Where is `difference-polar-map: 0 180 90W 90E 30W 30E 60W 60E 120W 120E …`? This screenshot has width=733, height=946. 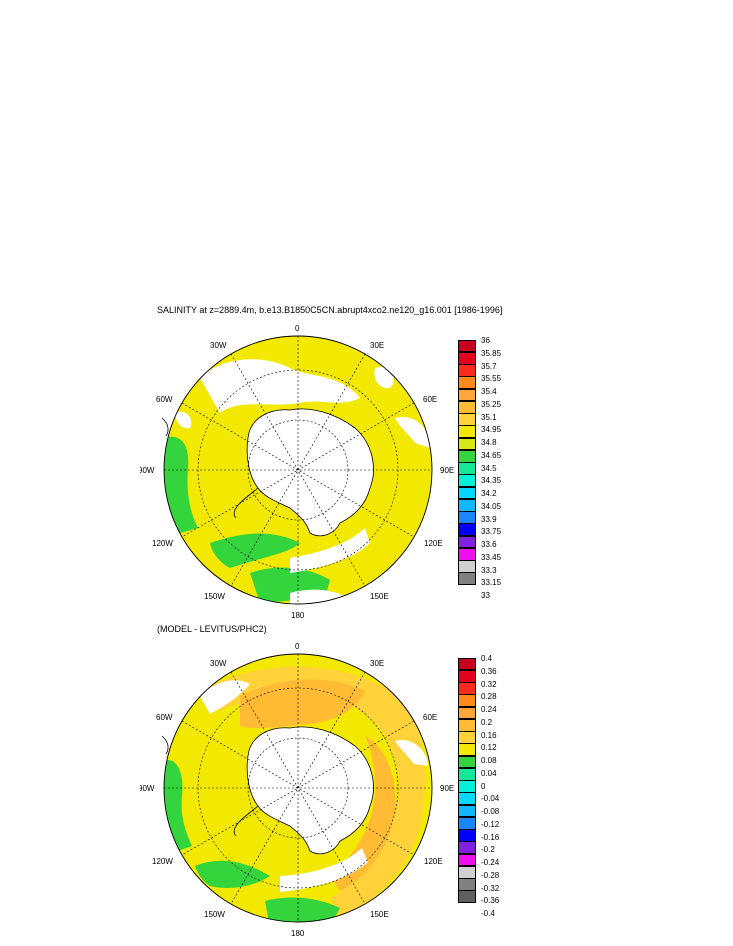
difference-polar-map: 0 180 90W 90E 30W 30E 60W 60E 120W 120E … is located at coordinates (297, 790).